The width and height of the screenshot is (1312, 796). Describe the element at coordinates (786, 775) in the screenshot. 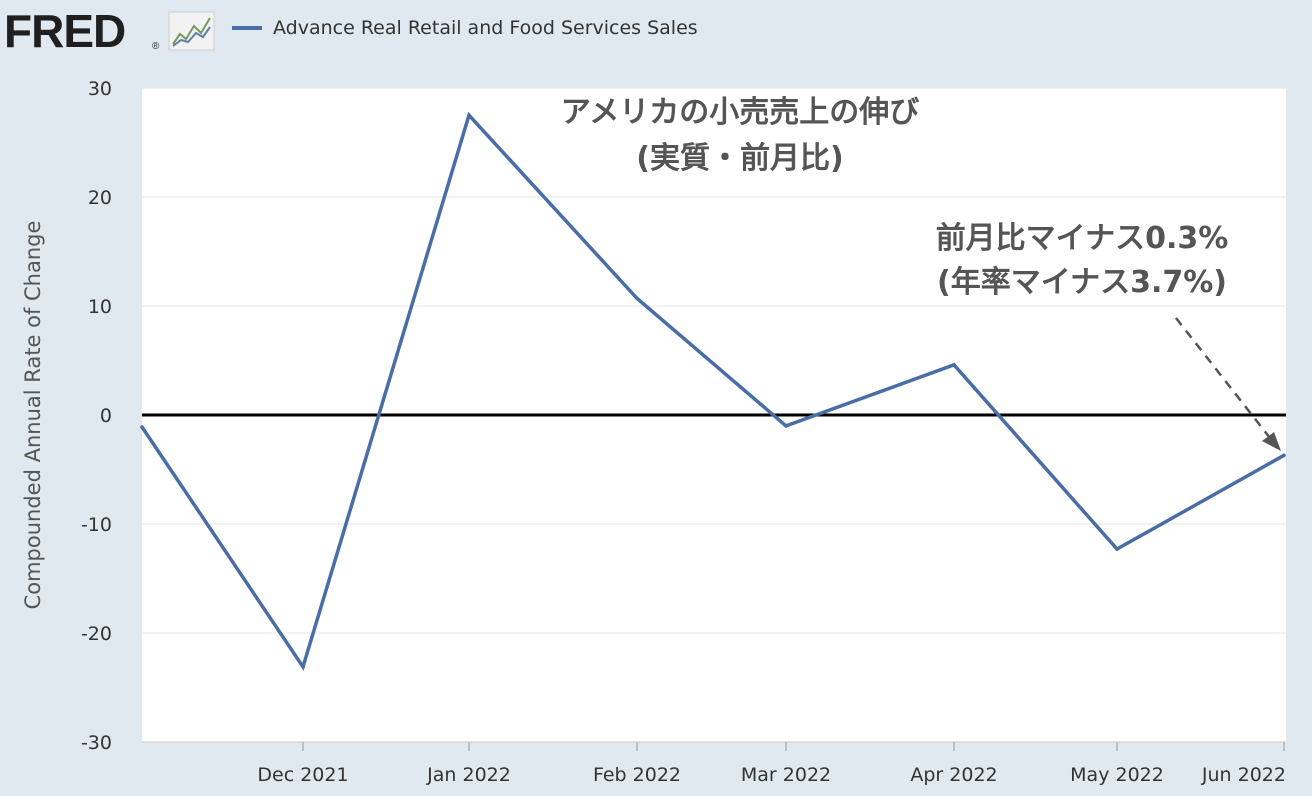

I see `x-tick-label: Mar 2022` at that location.